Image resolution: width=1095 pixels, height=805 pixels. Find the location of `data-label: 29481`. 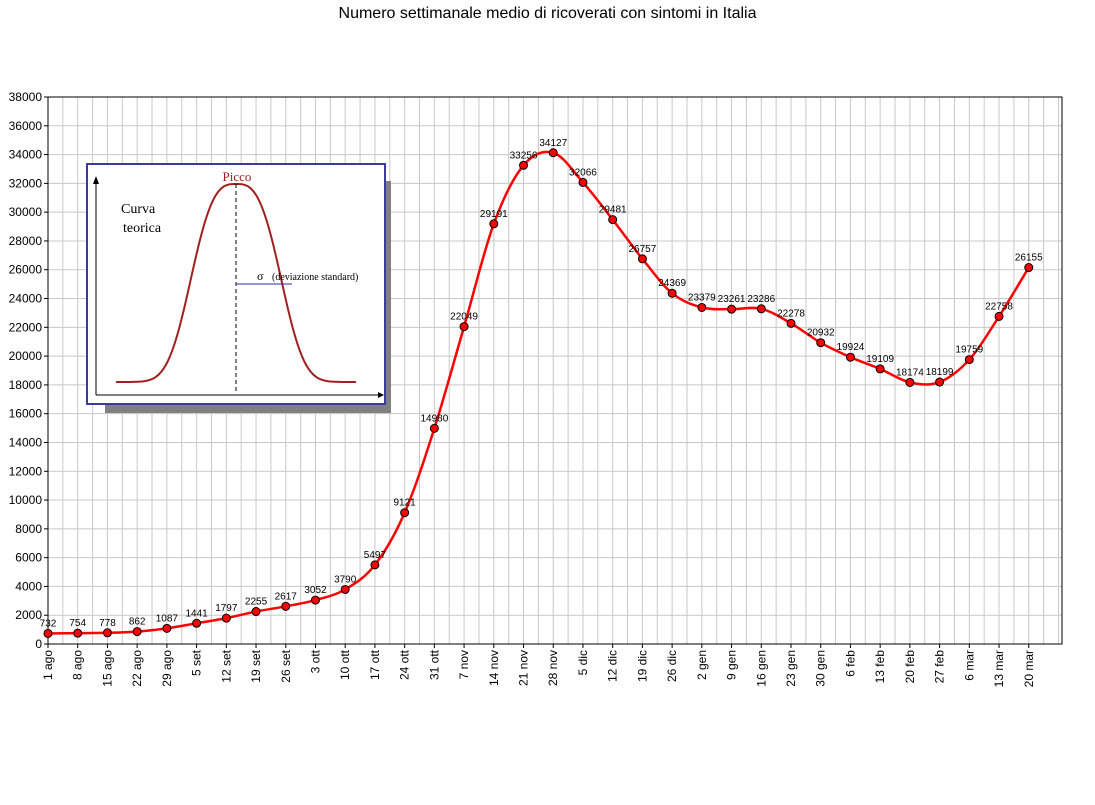

data-label: 29481 is located at coordinates (613, 210).